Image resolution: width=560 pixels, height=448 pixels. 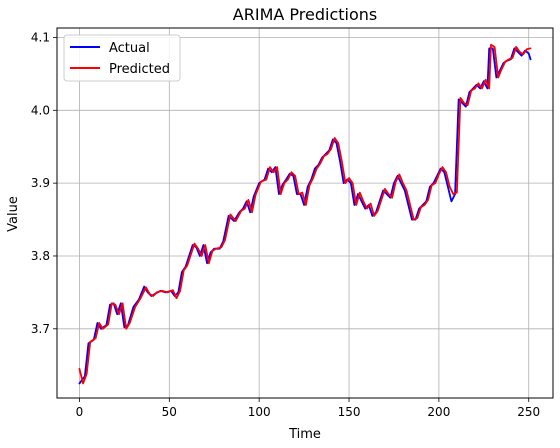 I want to click on y-axis: 3.7 3.8 3.9 4.0 4.1, so click(x=44, y=183).